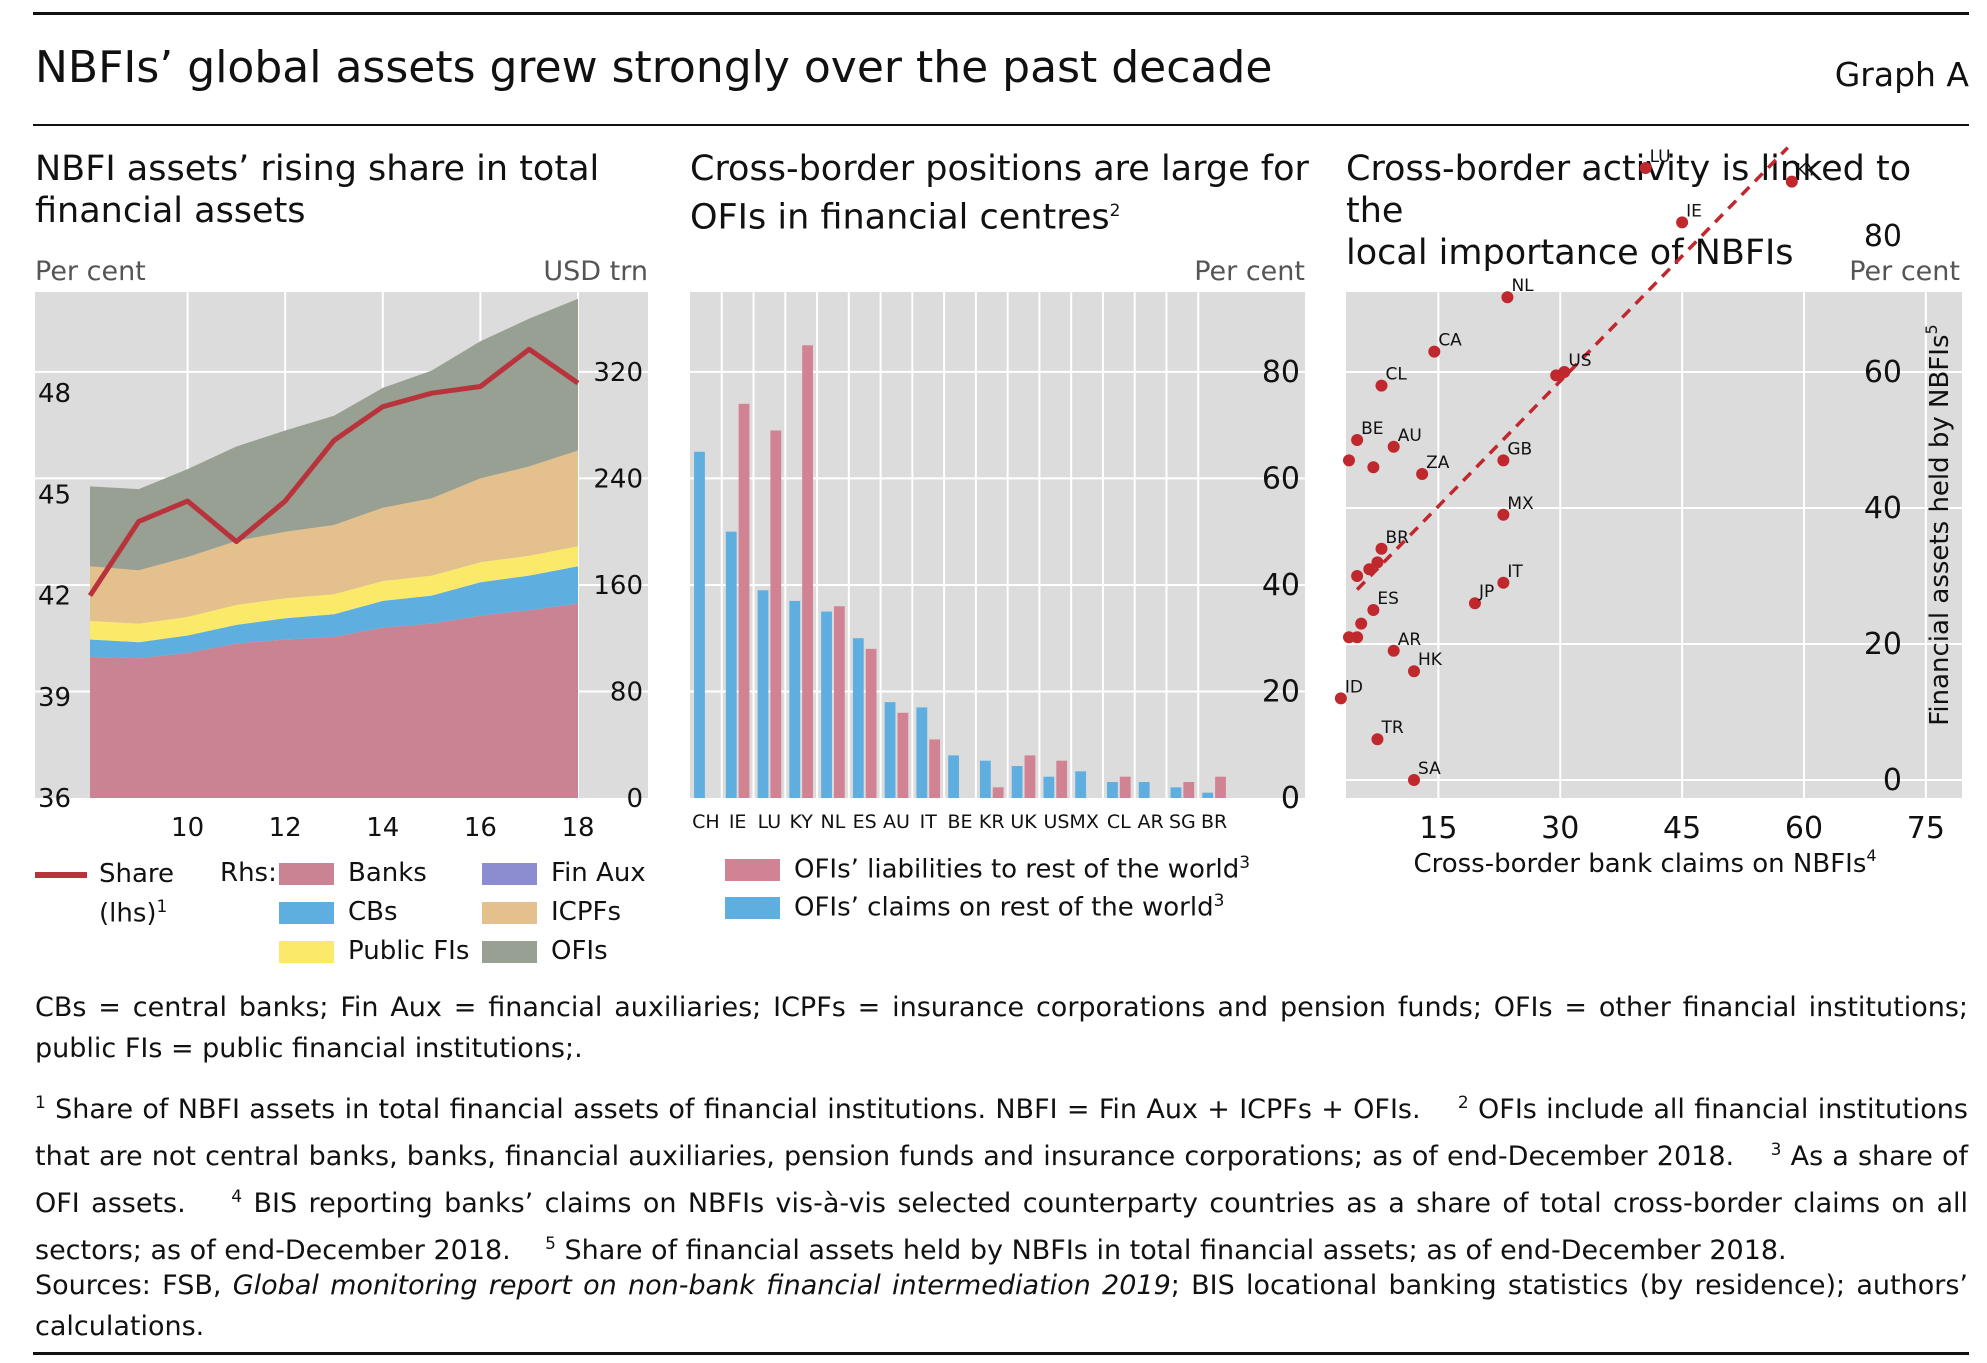 This screenshot has height=1363, width=1987. Describe the element at coordinates (1414, 671) in the screenshot. I see `scatter-point-HK` at that location.